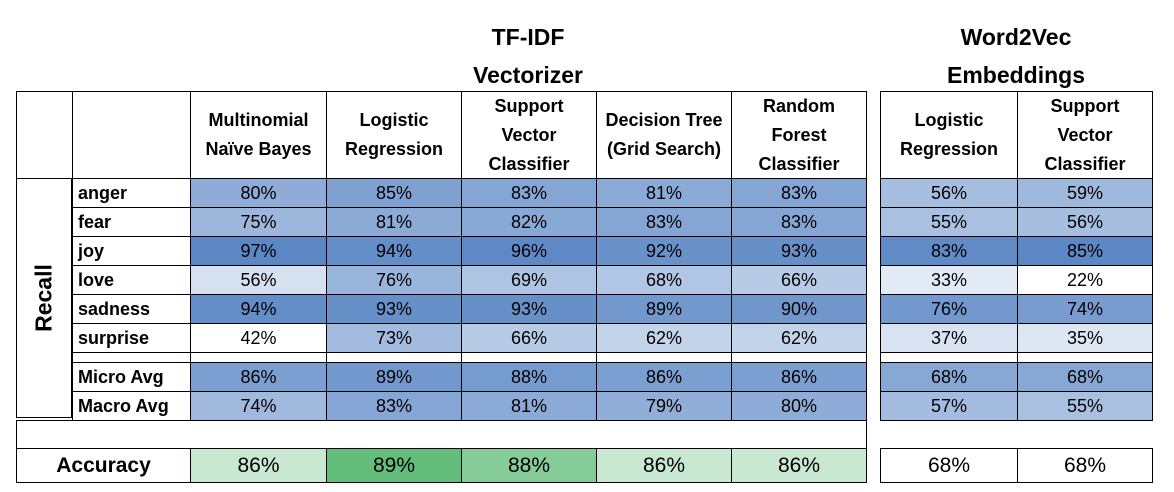 This screenshot has width=1174, height=492. Describe the element at coordinates (1085, 193) in the screenshot. I see `recall-row-anger-value: 59%` at that location.